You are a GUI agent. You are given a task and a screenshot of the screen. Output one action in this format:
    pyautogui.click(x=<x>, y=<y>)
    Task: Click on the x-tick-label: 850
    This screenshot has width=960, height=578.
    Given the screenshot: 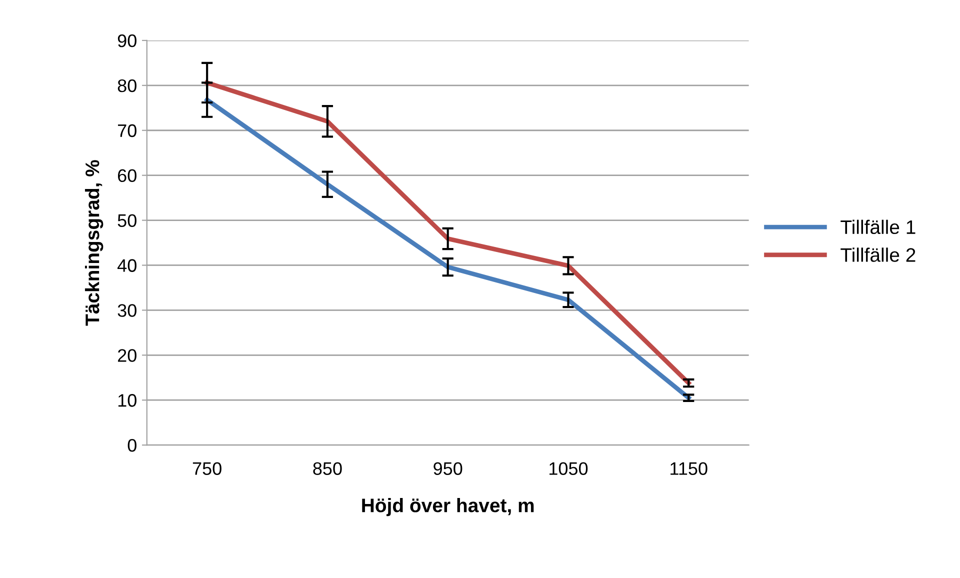 What is the action you would take?
    pyautogui.click(x=327, y=468)
    